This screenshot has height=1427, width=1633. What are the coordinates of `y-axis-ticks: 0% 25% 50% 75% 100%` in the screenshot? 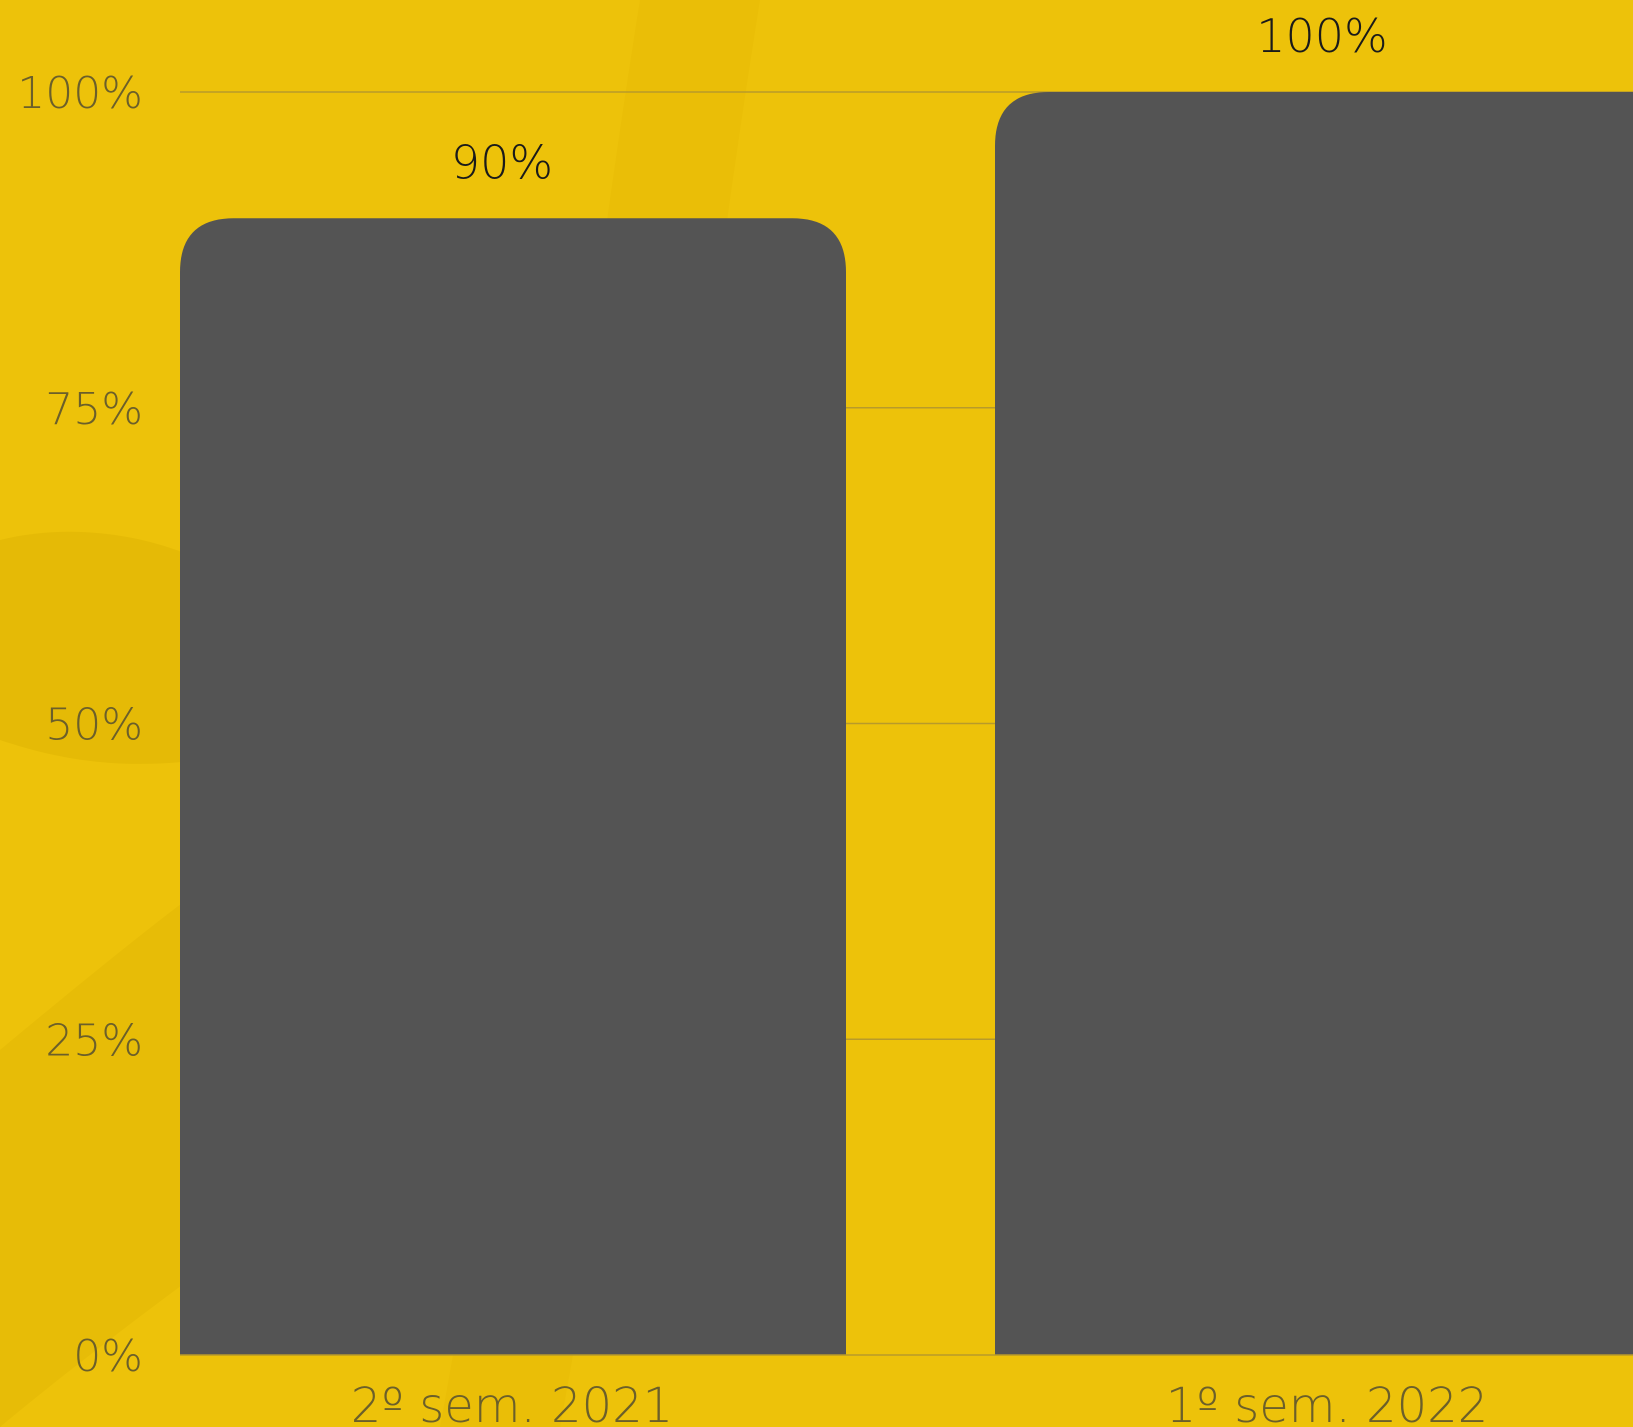 It's located at (80, 725).